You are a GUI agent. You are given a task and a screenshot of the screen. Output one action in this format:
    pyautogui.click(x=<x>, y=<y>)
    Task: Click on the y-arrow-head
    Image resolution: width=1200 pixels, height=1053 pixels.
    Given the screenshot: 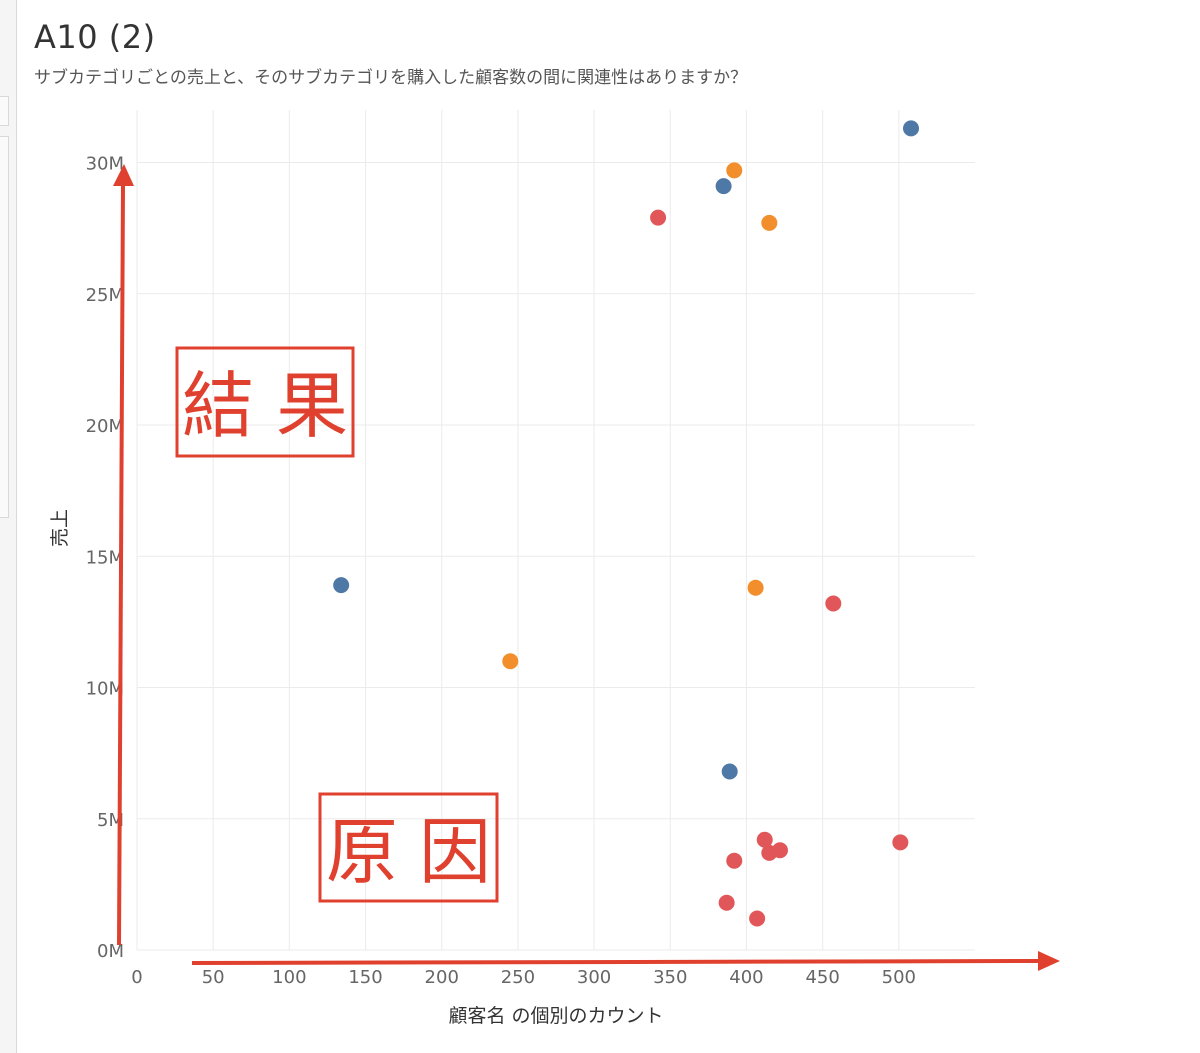 What is the action you would take?
    pyautogui.click(x=123, y=175)
    